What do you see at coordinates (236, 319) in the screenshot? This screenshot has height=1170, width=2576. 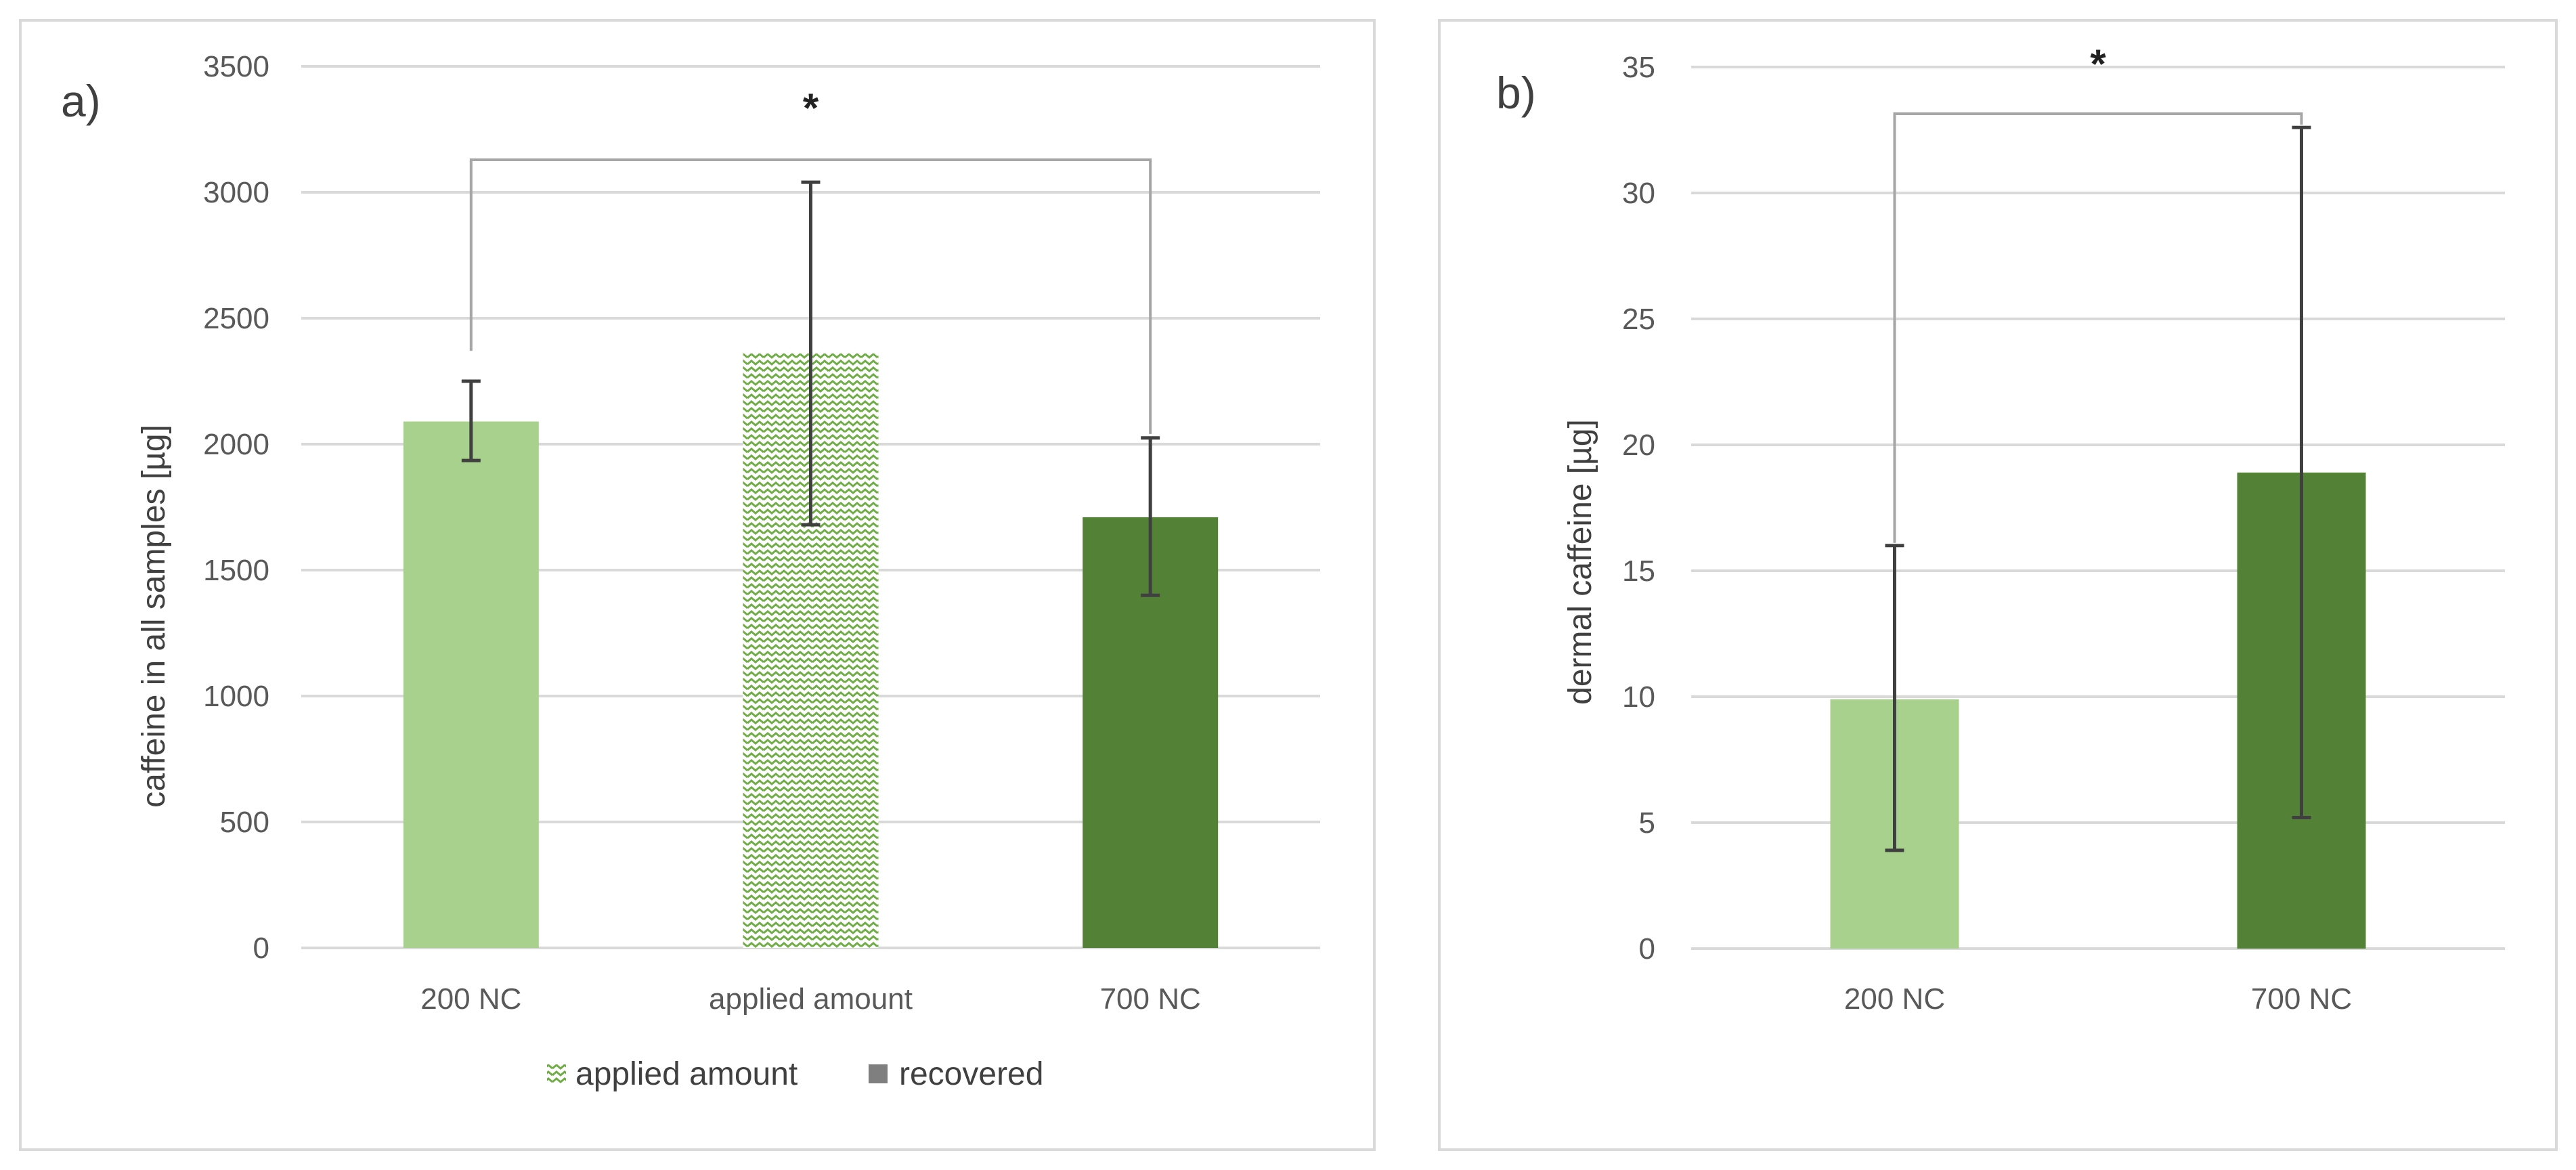 I see `y-tick-2500: 2500` at bounding box center [236, 319].